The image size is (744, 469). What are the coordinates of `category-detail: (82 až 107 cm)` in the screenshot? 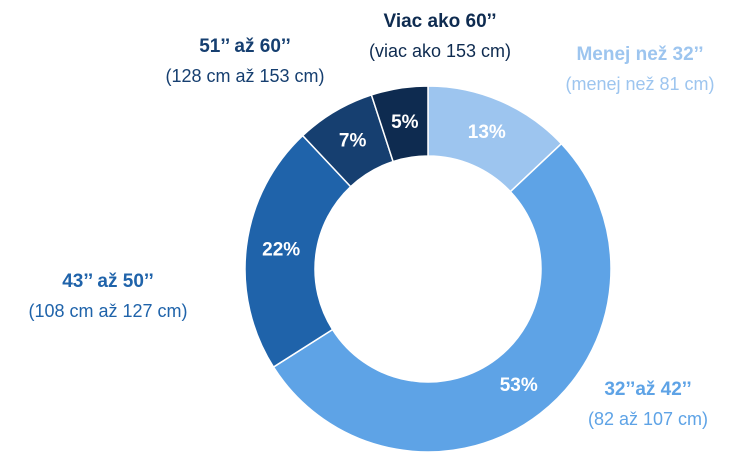 It's located at (648, 419).